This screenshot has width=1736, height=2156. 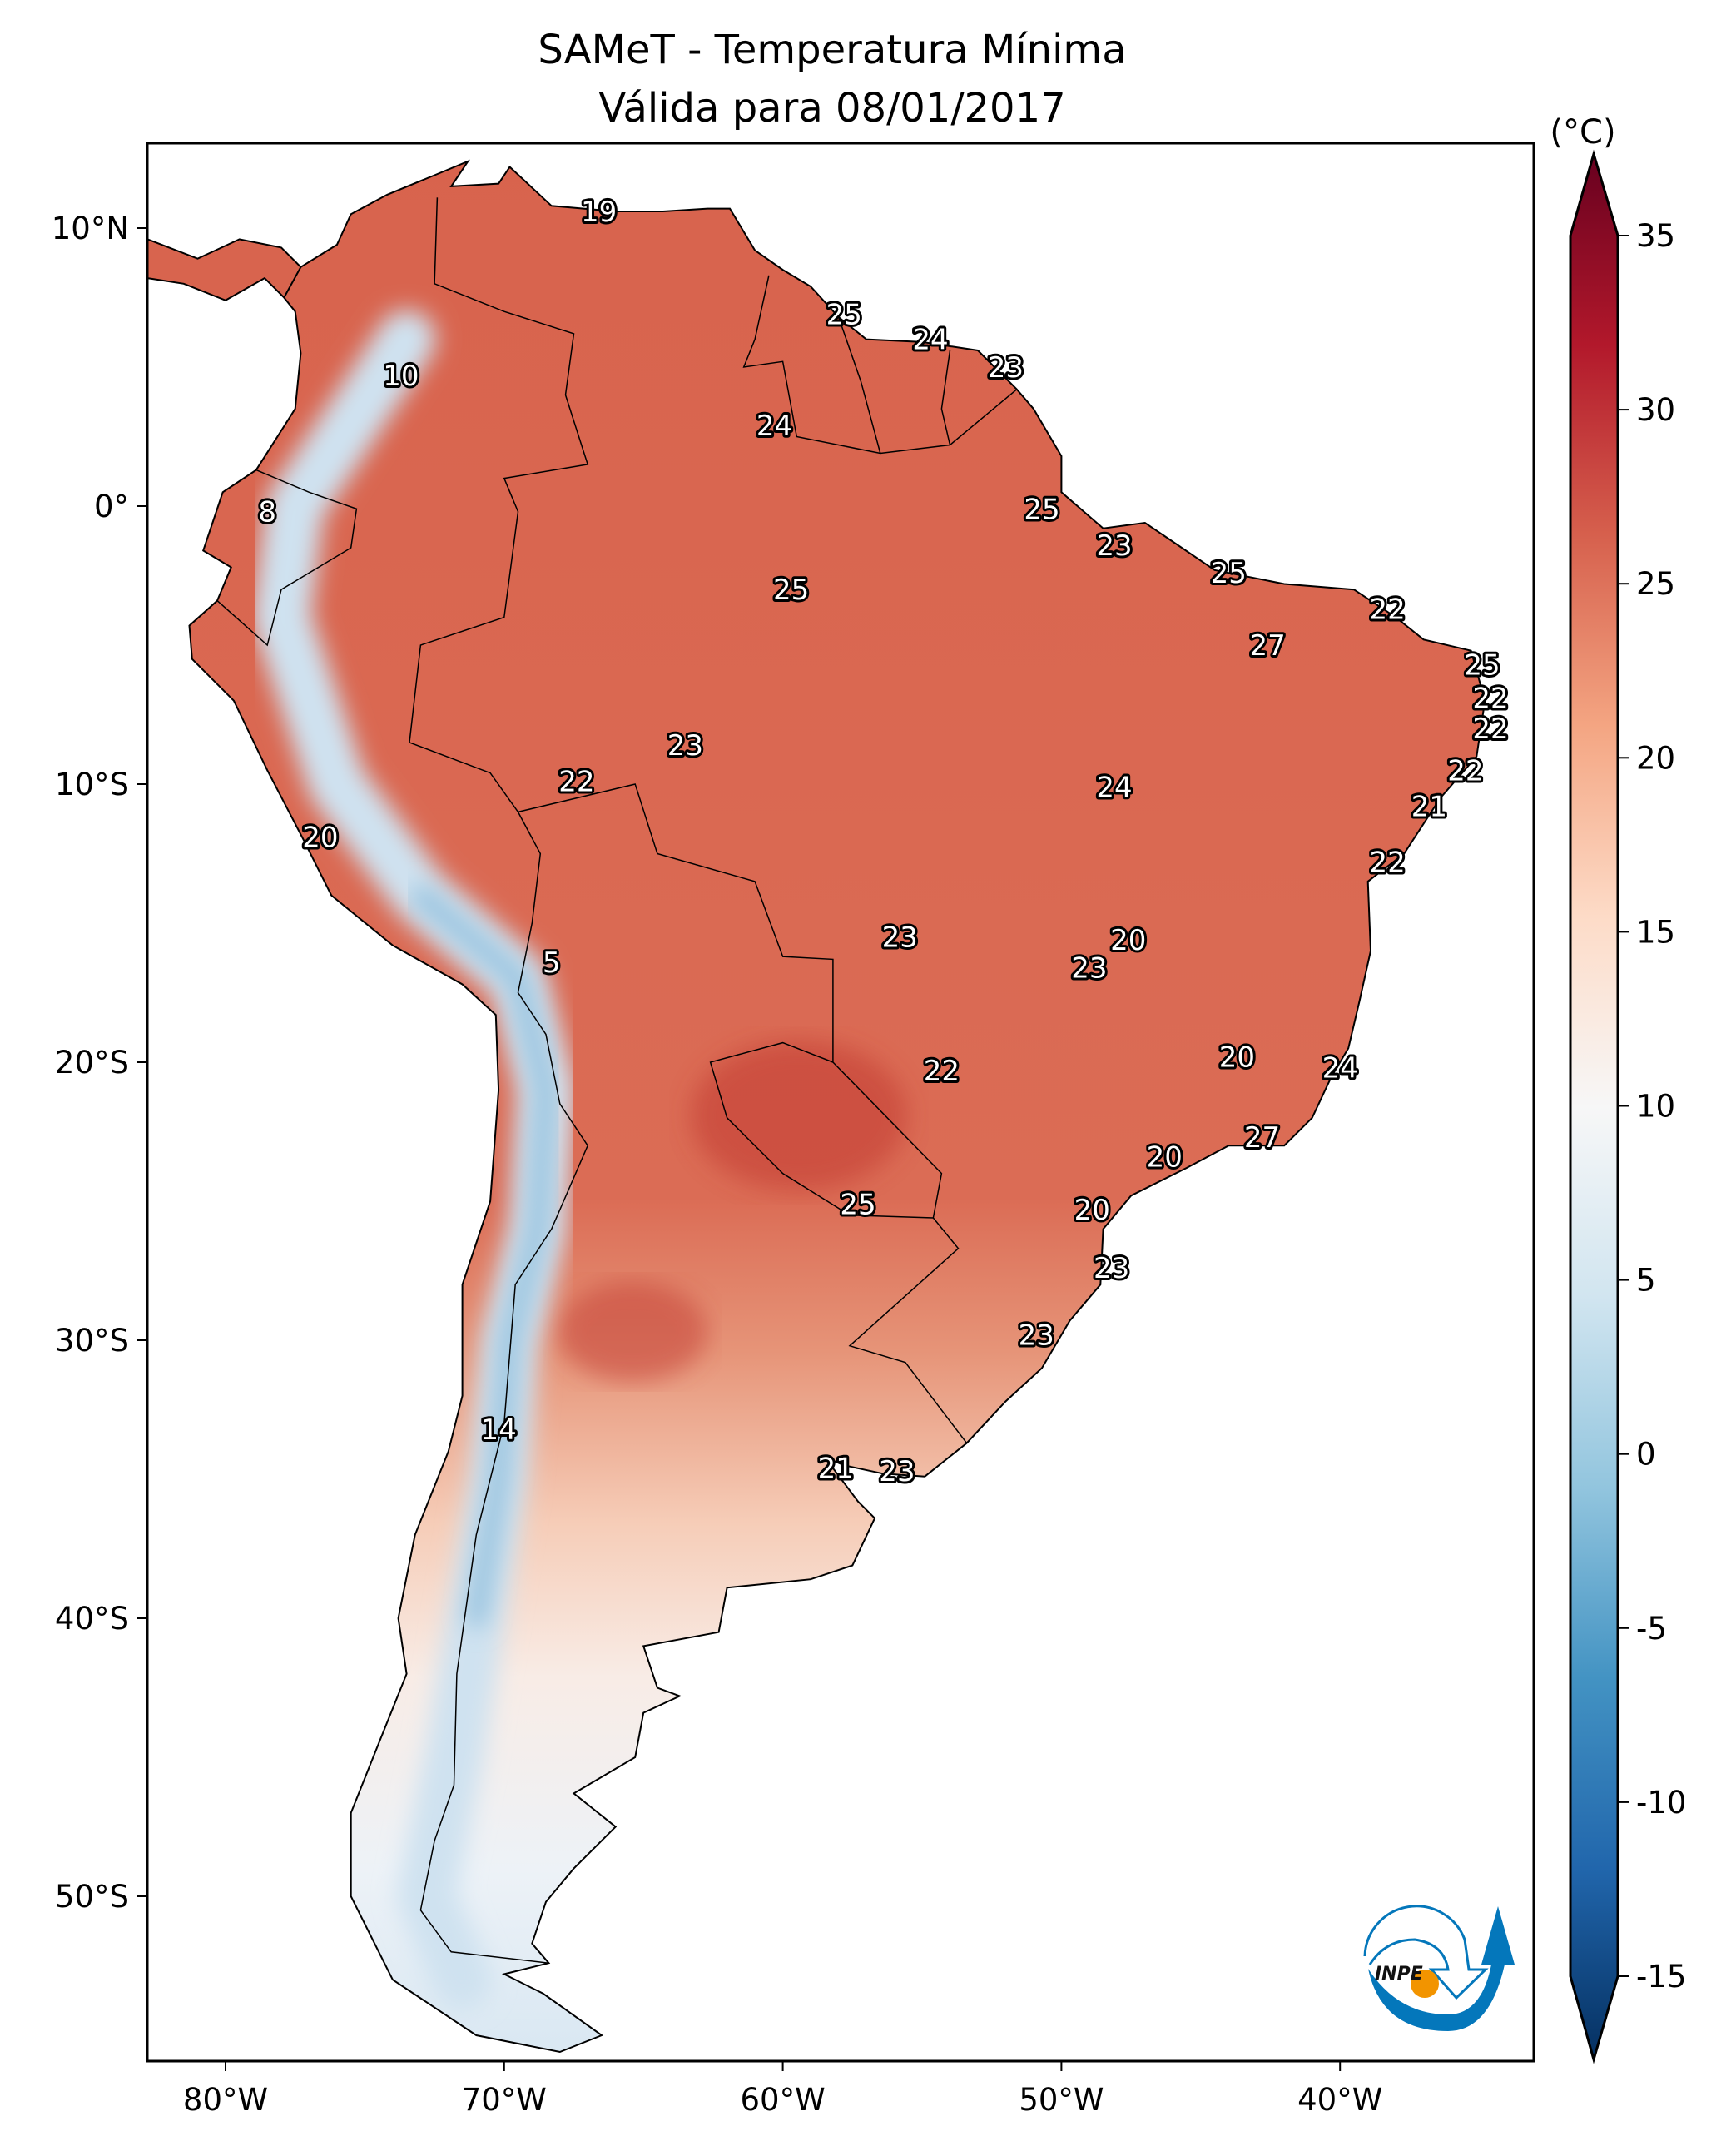 I want to click on station-value-label: 19, so click(x=599, y=212).